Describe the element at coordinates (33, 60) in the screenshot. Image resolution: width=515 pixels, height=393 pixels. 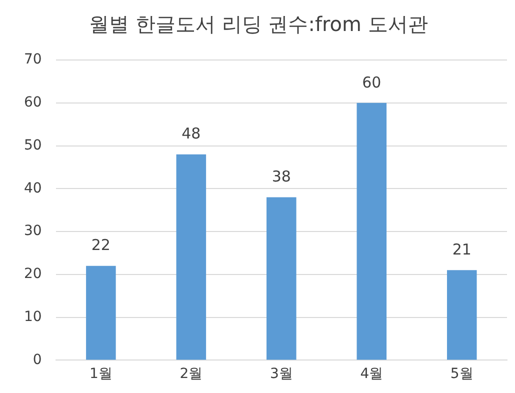
I see `y-tick-label: 70` at that location.